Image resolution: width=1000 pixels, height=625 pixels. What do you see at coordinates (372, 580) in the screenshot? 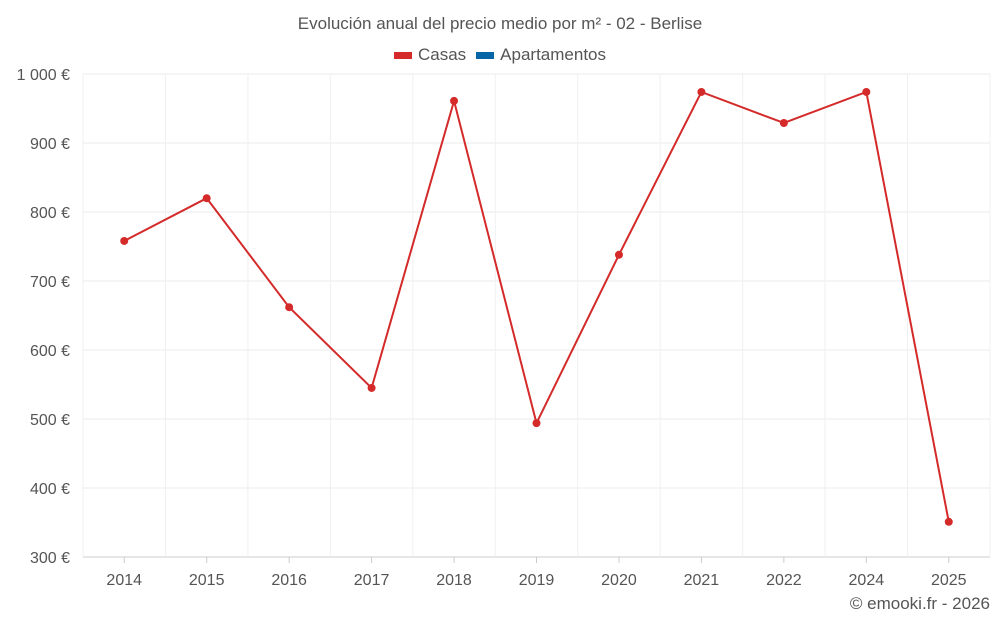
I see `x-tick-label: 2017` at bounding box center [372, 580].